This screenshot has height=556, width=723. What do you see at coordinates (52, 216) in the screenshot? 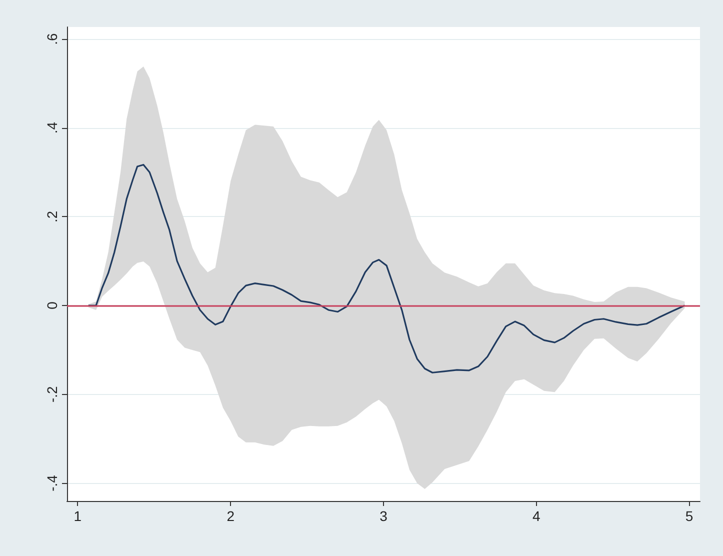
I see `y-tick-label: .2` at bounding box center [52, 216].